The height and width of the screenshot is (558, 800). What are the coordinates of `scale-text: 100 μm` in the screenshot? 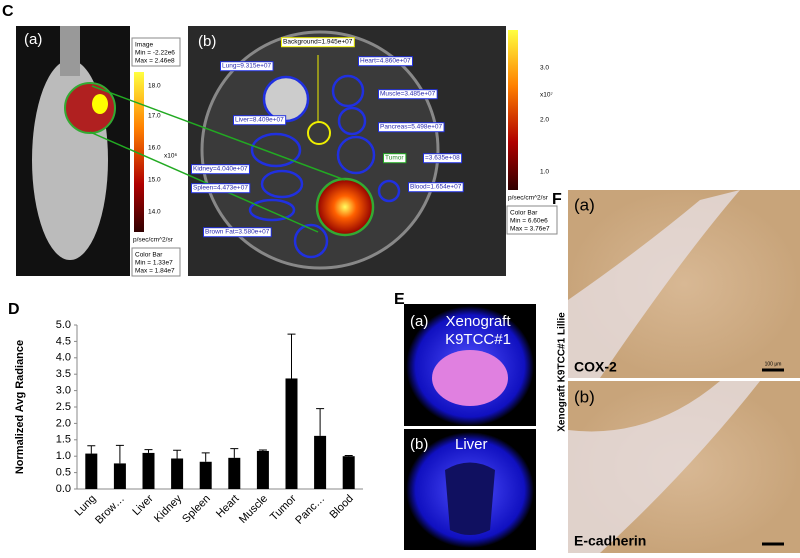 It's located at (773, 364).